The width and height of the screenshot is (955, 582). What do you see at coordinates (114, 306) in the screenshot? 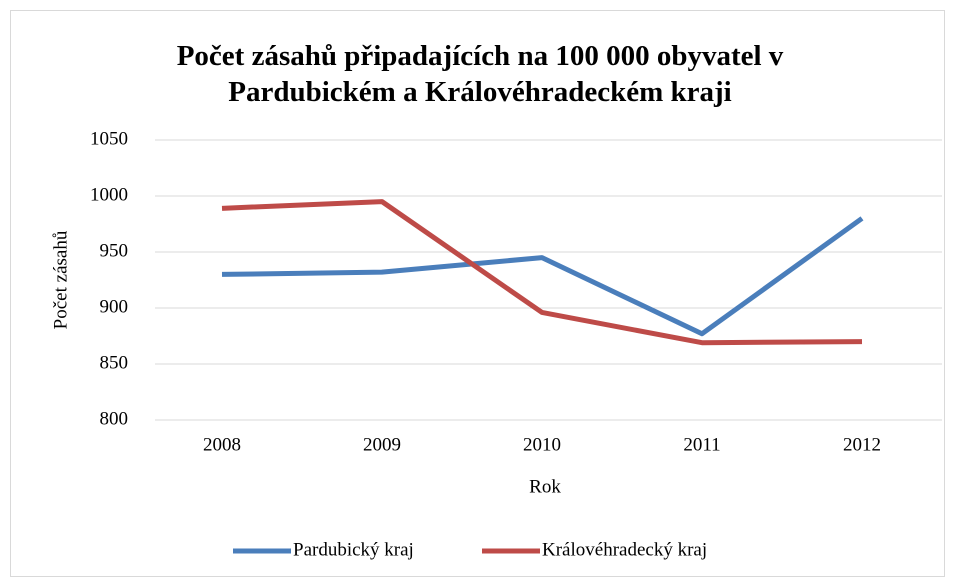
I see `y-tick-label: 900` at bounding box center [114, 306].